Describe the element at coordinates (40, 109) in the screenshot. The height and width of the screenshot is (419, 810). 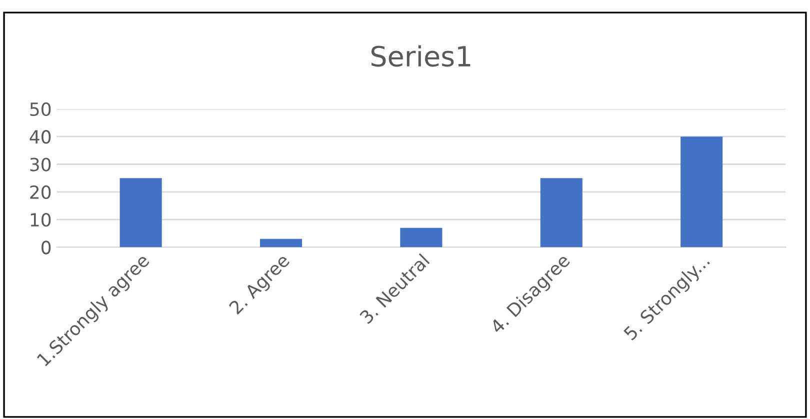
I see `y-tick-label: 50` at that location.